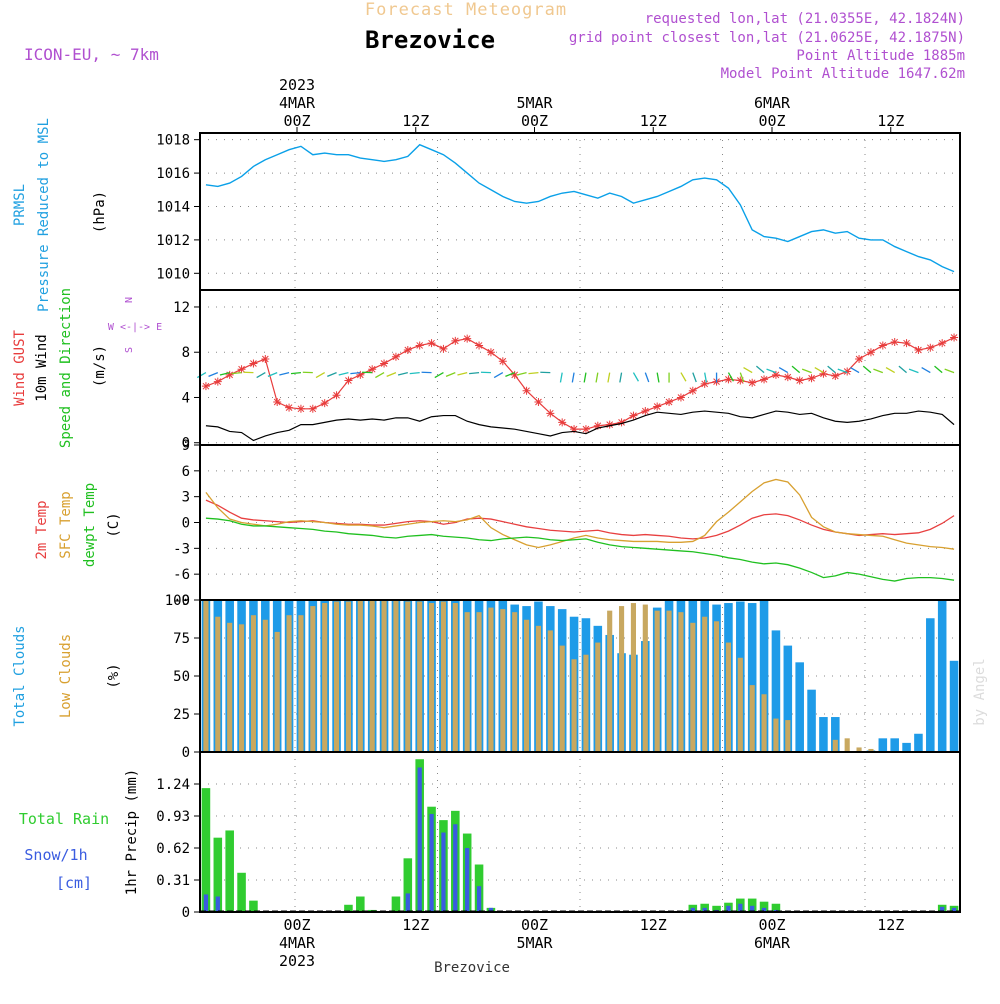  I want to click on y-tick-label: 0.31, so click(173, 881).